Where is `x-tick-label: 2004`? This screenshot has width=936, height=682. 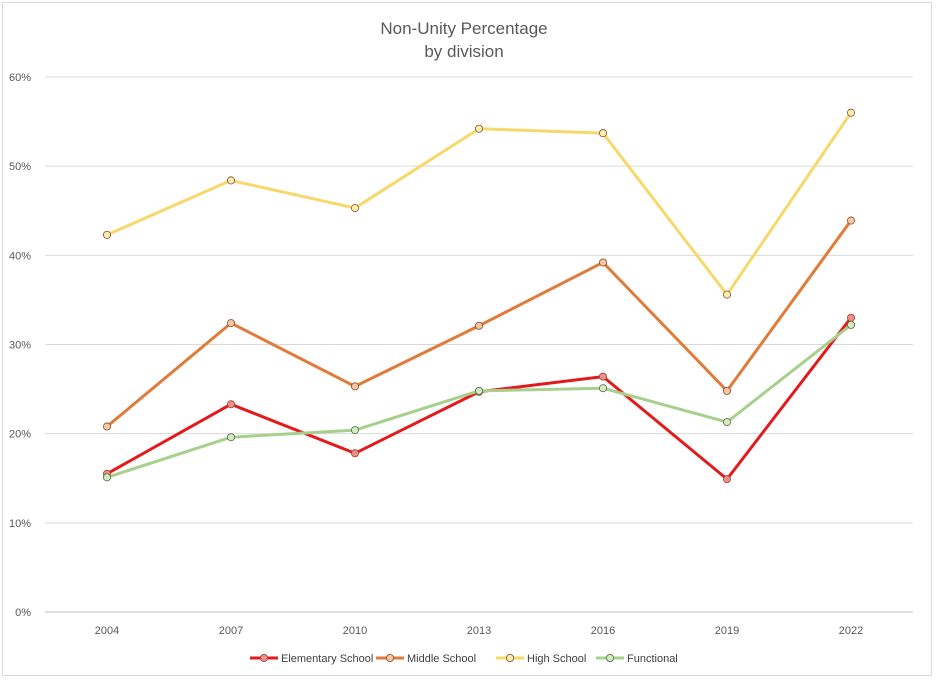
x-tick-label: 2004 is located at coordinates (107, 631).